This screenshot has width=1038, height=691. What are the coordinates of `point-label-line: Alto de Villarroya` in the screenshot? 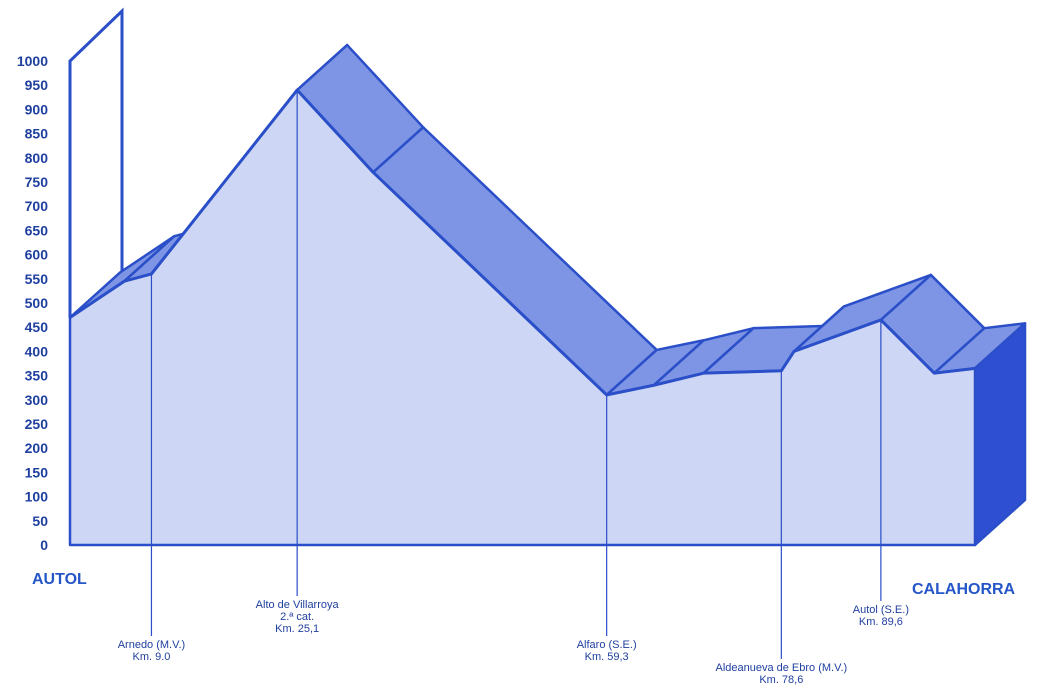 It's located at (298, 605).